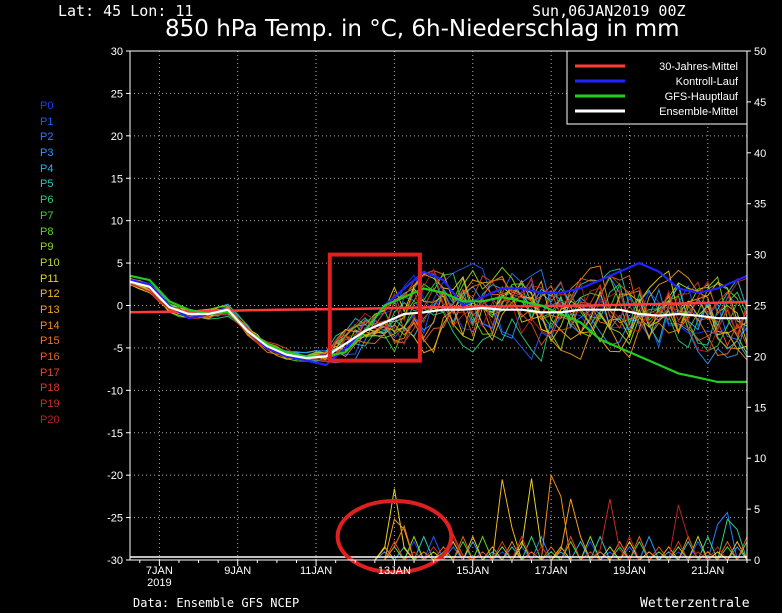 The height and width of the screenshot is (613, 782). What do you see at coordinates (47, 106) in the screenshot?
I see `member-label-p0: P0` at bounding box center [47, 106].